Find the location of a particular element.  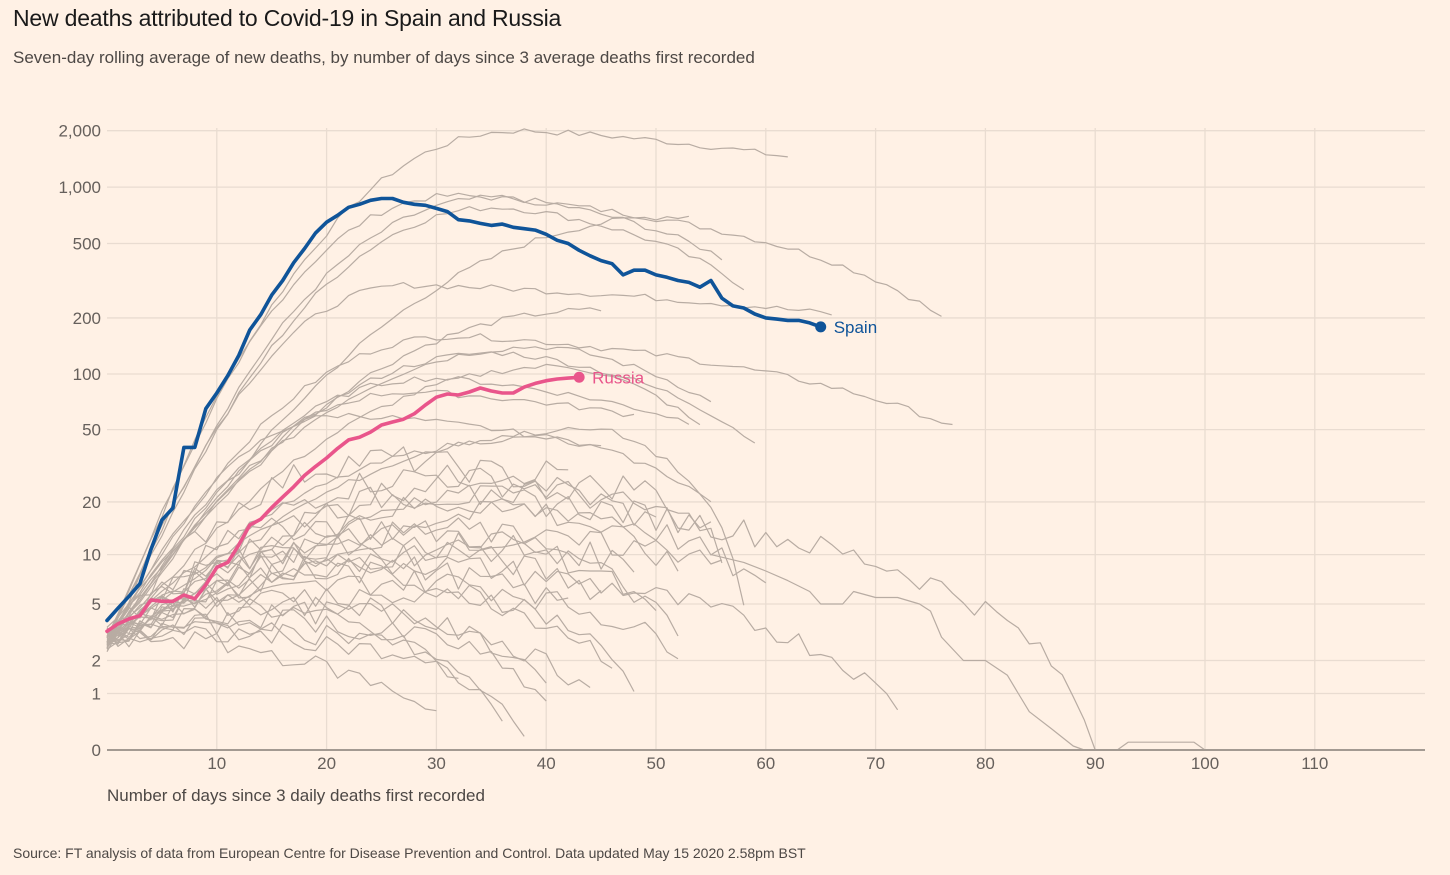

y-tick-label: 20 is located at coordinates (91, 502).